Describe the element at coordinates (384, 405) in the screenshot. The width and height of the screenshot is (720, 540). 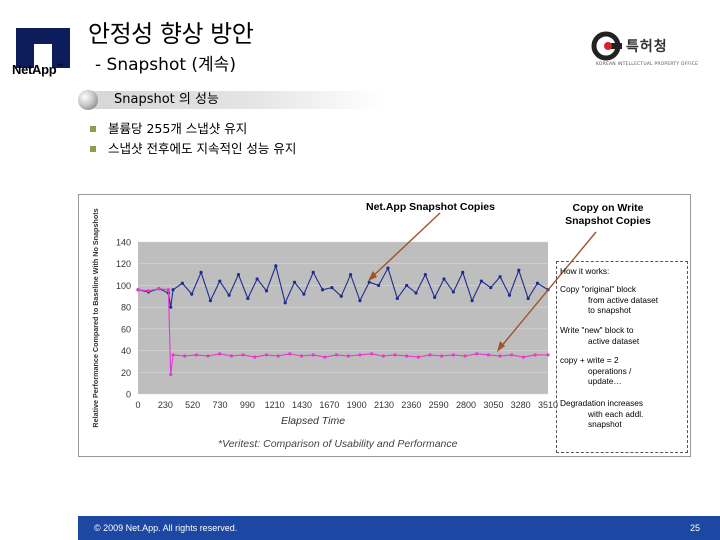
I see `x-tick-label: 2130` at that location.